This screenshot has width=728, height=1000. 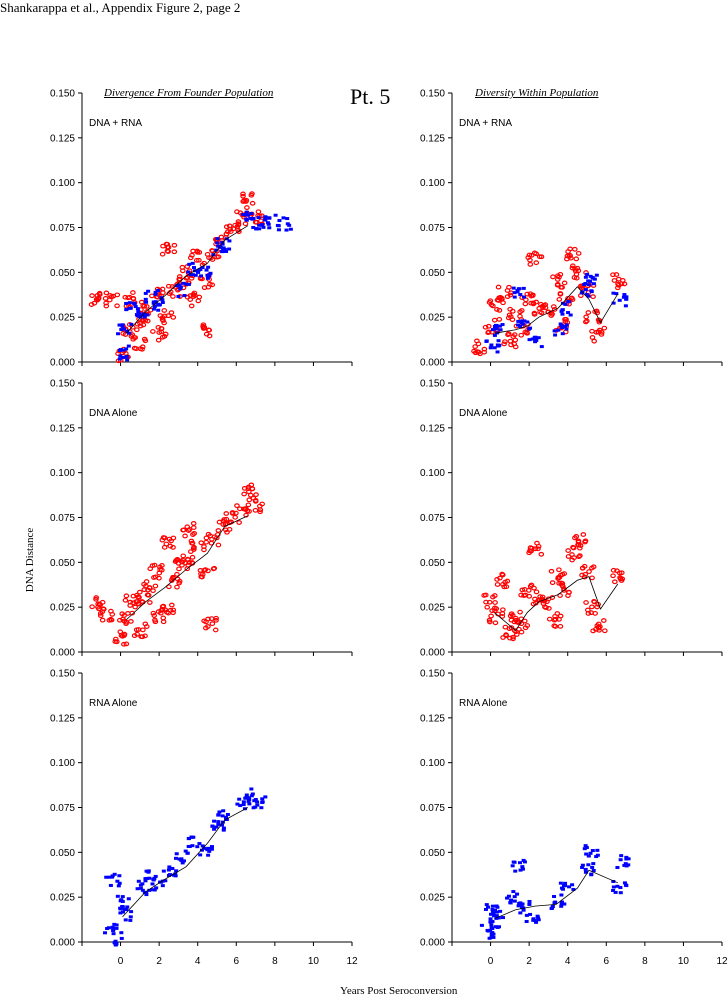 I want to click on mean-line, so click(x=187, y=568).